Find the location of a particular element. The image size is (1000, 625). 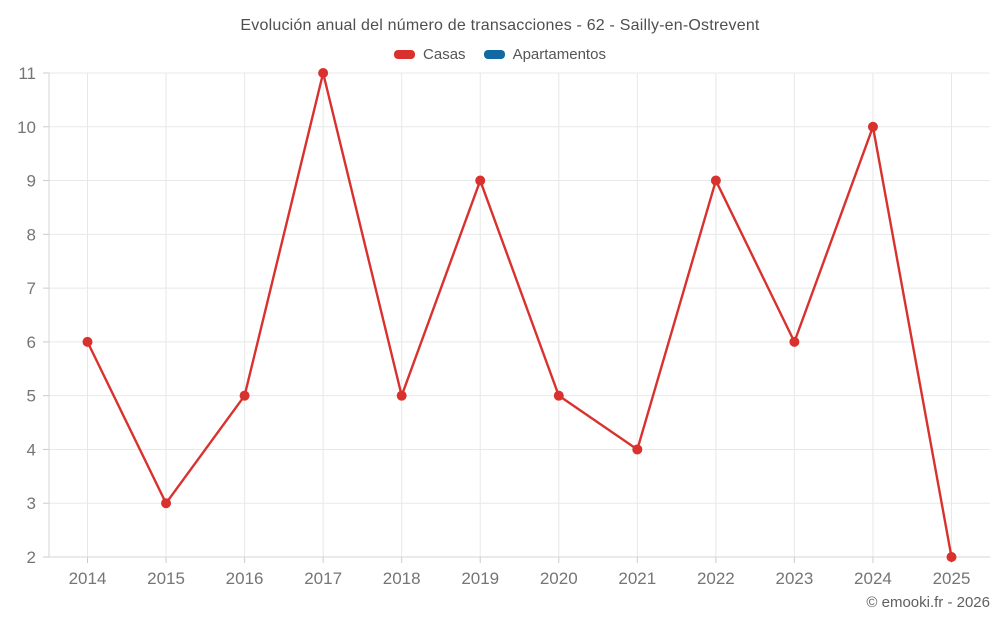

y-axis-label: 2 is located at coordinates (31, 557).